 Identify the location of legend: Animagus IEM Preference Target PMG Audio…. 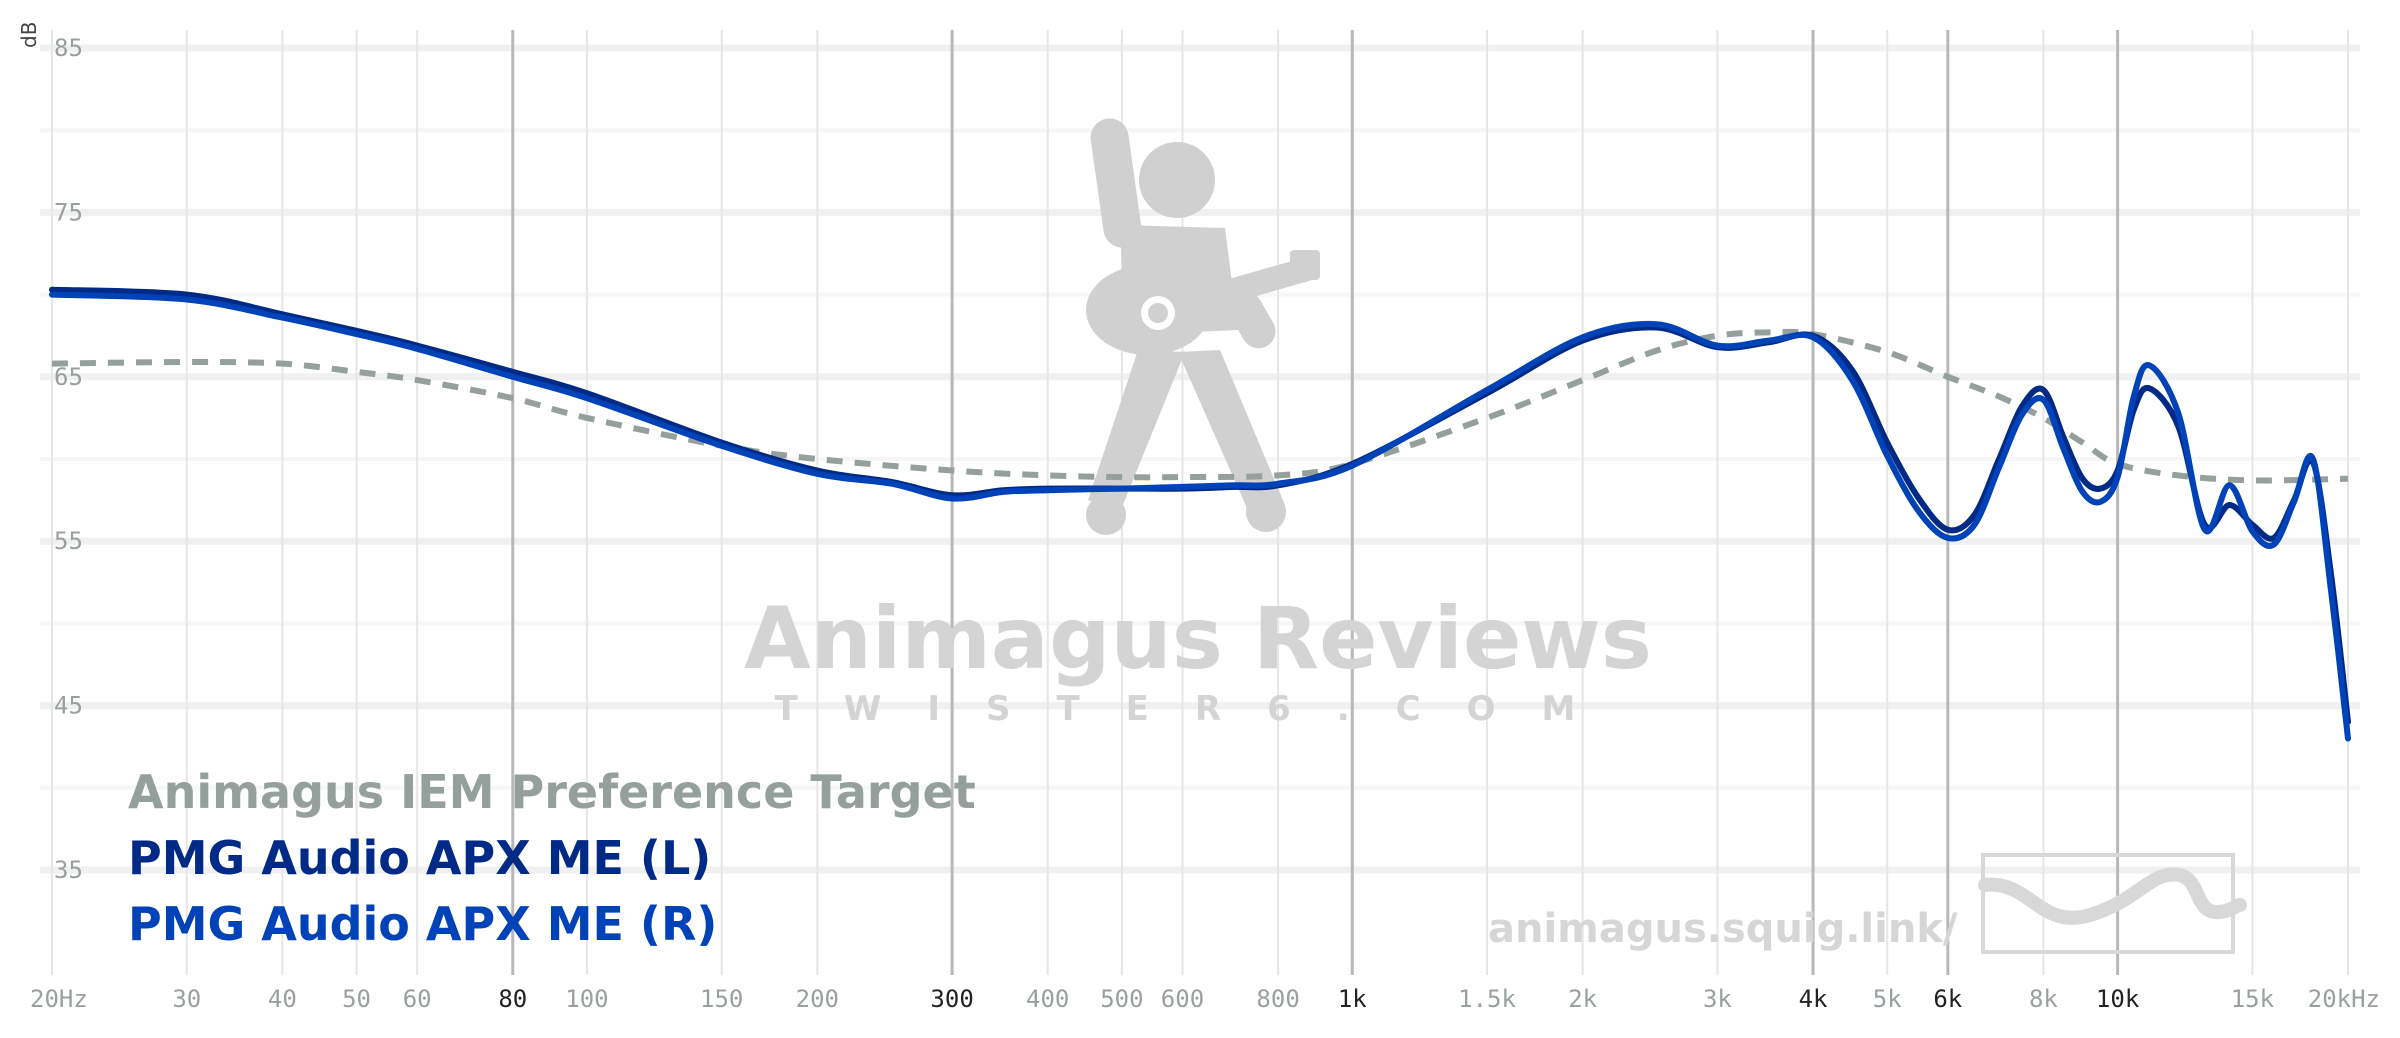
(552, 858).